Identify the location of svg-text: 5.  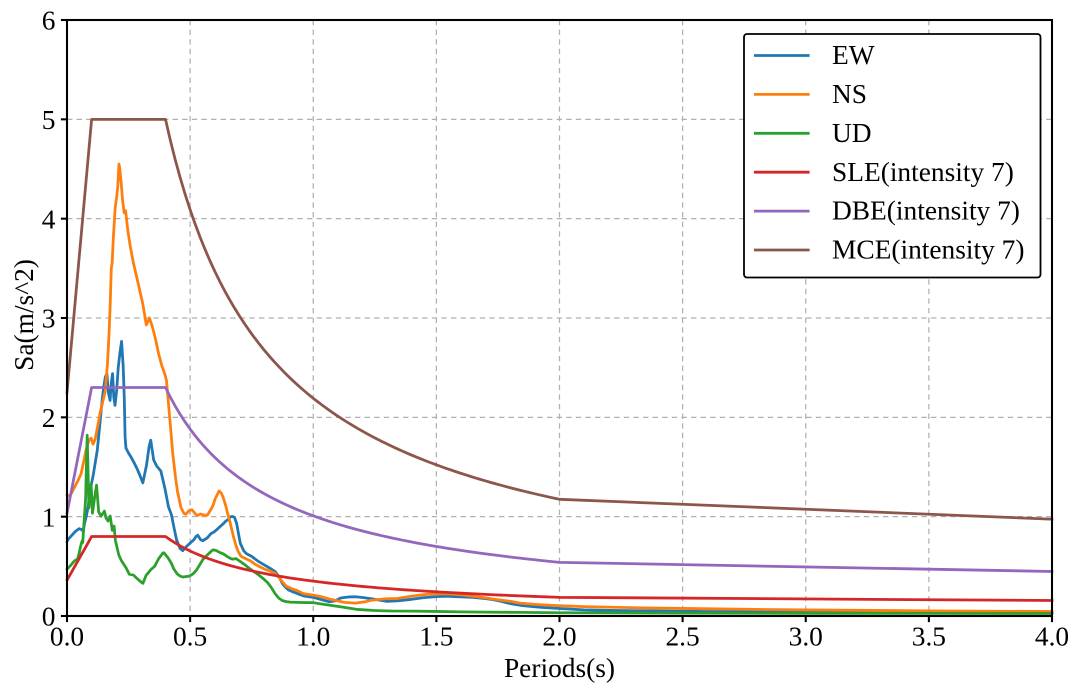
(49, 120).